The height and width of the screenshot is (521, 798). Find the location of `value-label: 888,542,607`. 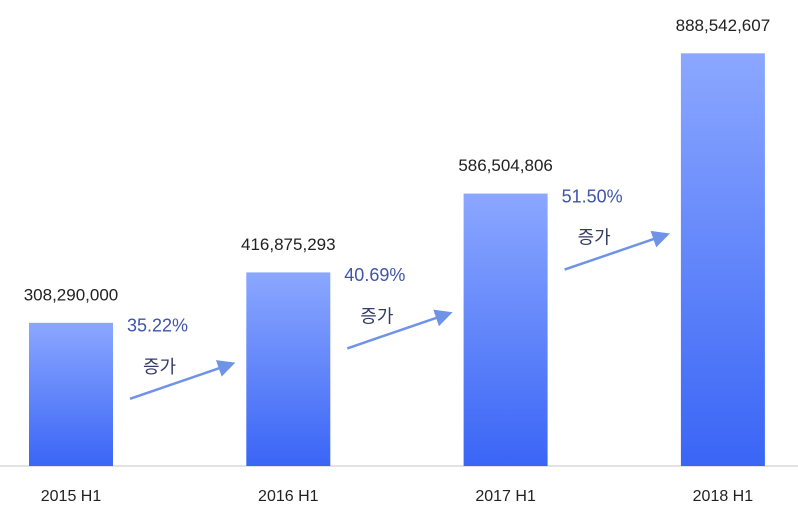

value-label: 888,542,607 is located at coordinates (723, 25).